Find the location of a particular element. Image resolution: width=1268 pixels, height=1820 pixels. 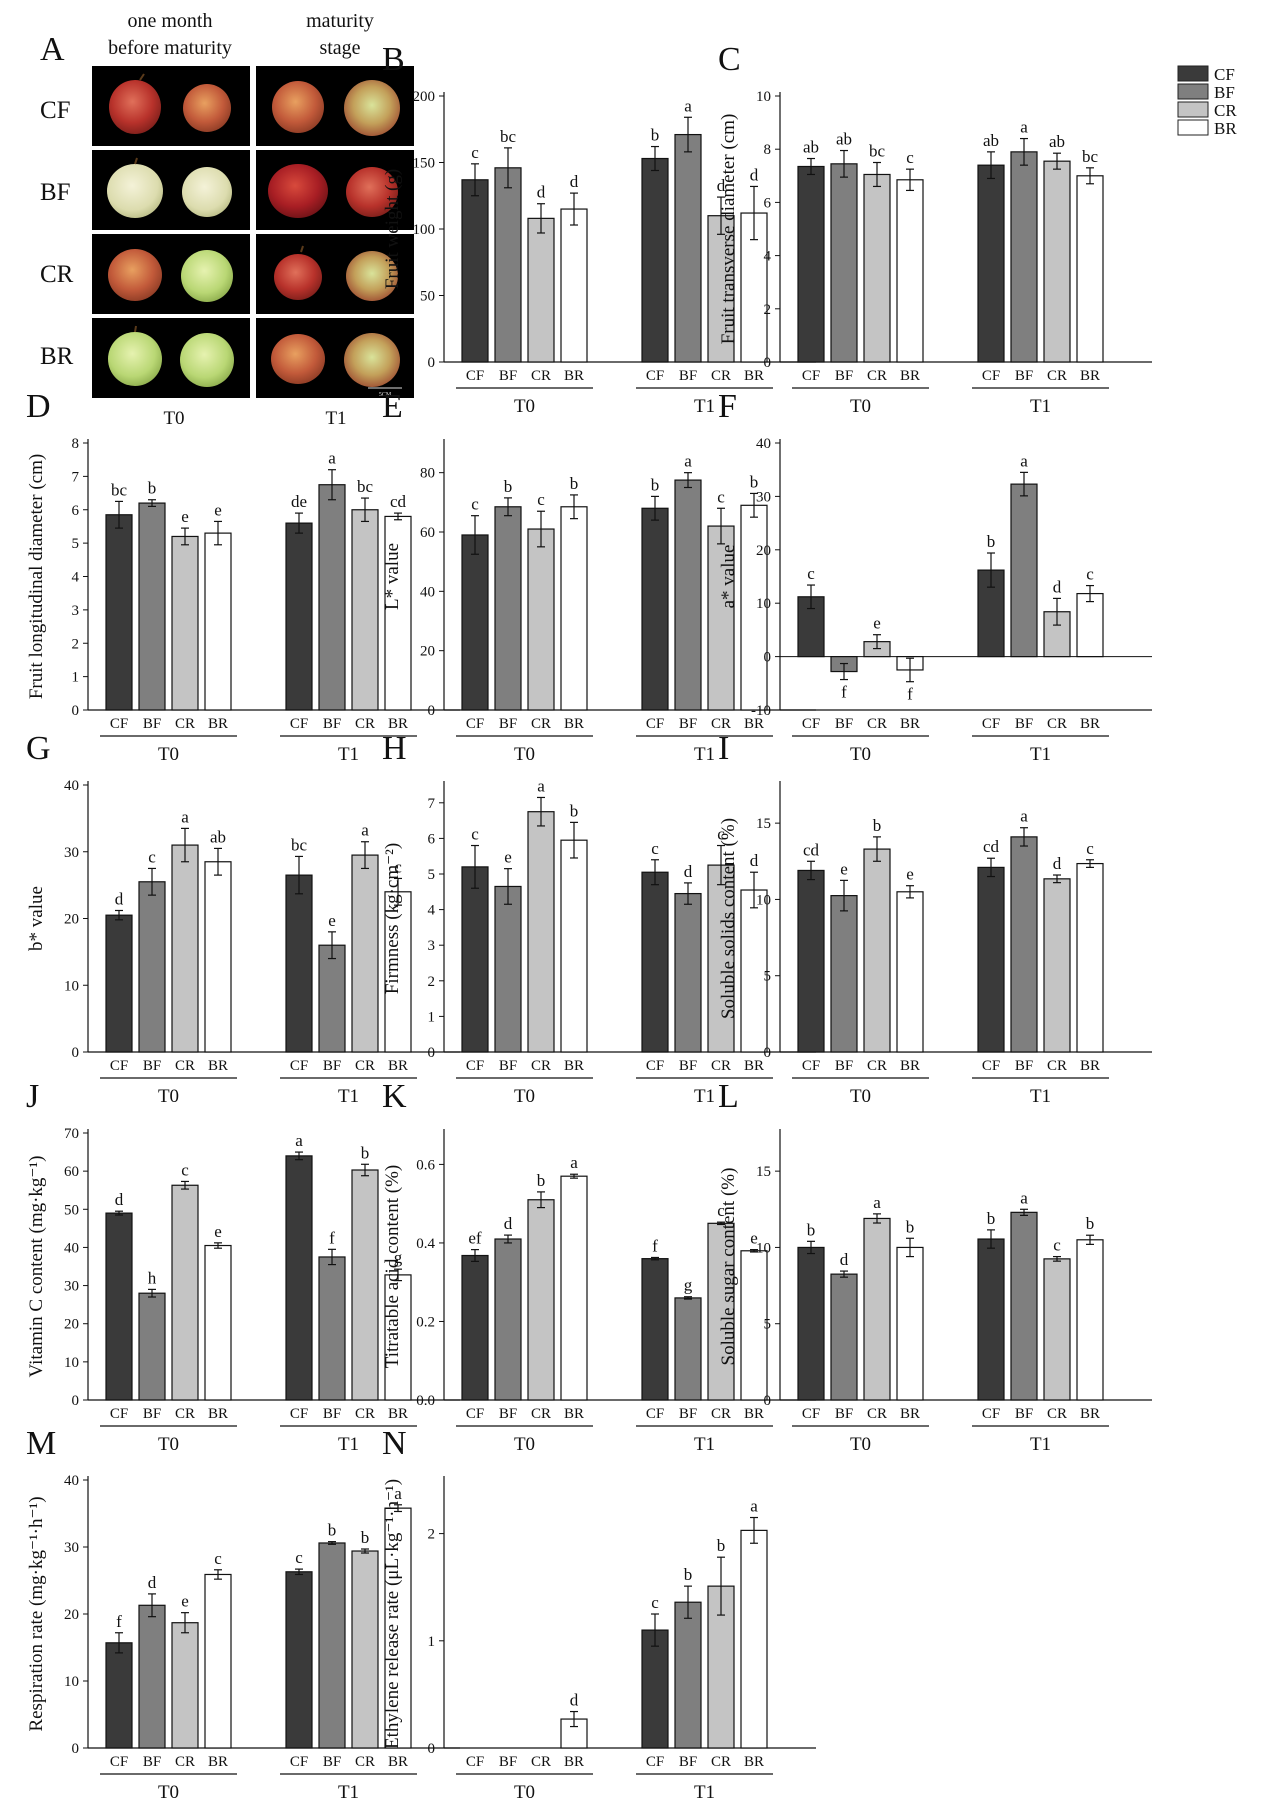

bar-D-T1-BR is located at coordinates (398, 613).